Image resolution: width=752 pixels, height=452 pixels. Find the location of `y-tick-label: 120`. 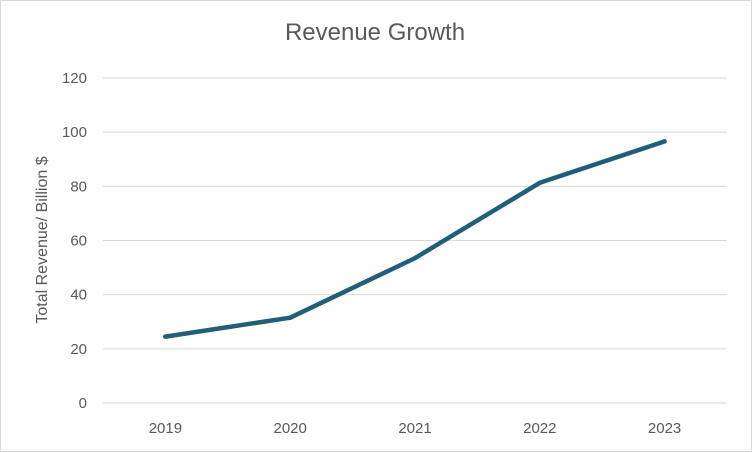

y-tick-label: 120 is located at coordinates (74, 78).